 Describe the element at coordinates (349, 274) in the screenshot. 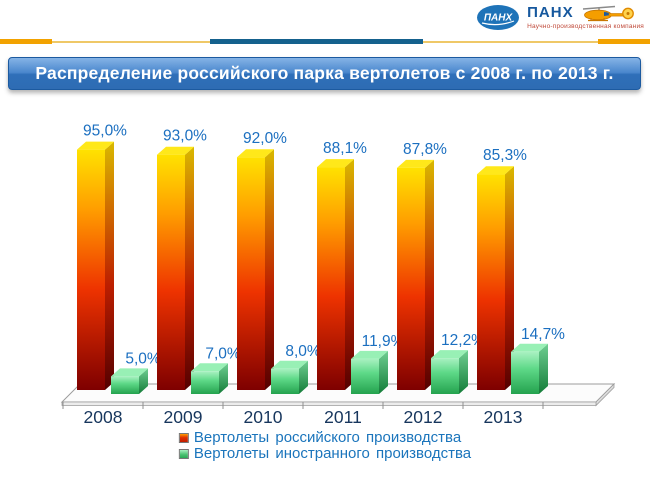

I see `bar-russian-2011-side` at that location.